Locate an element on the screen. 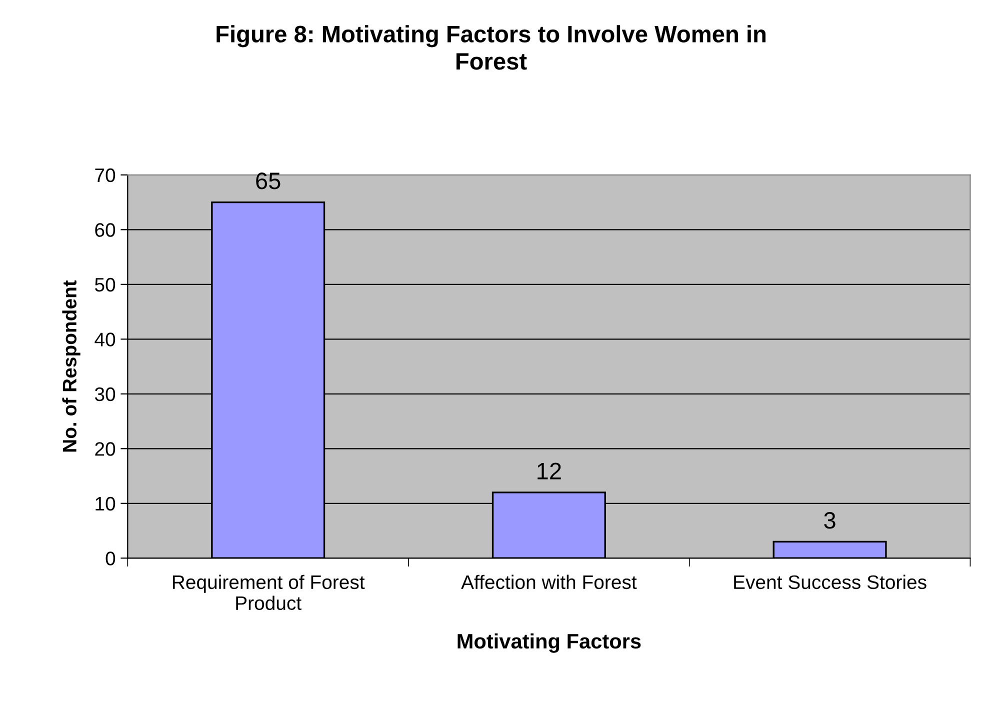 The image size is (982, 711). y-tick-label: 50 is located at coordinates (105, 285).